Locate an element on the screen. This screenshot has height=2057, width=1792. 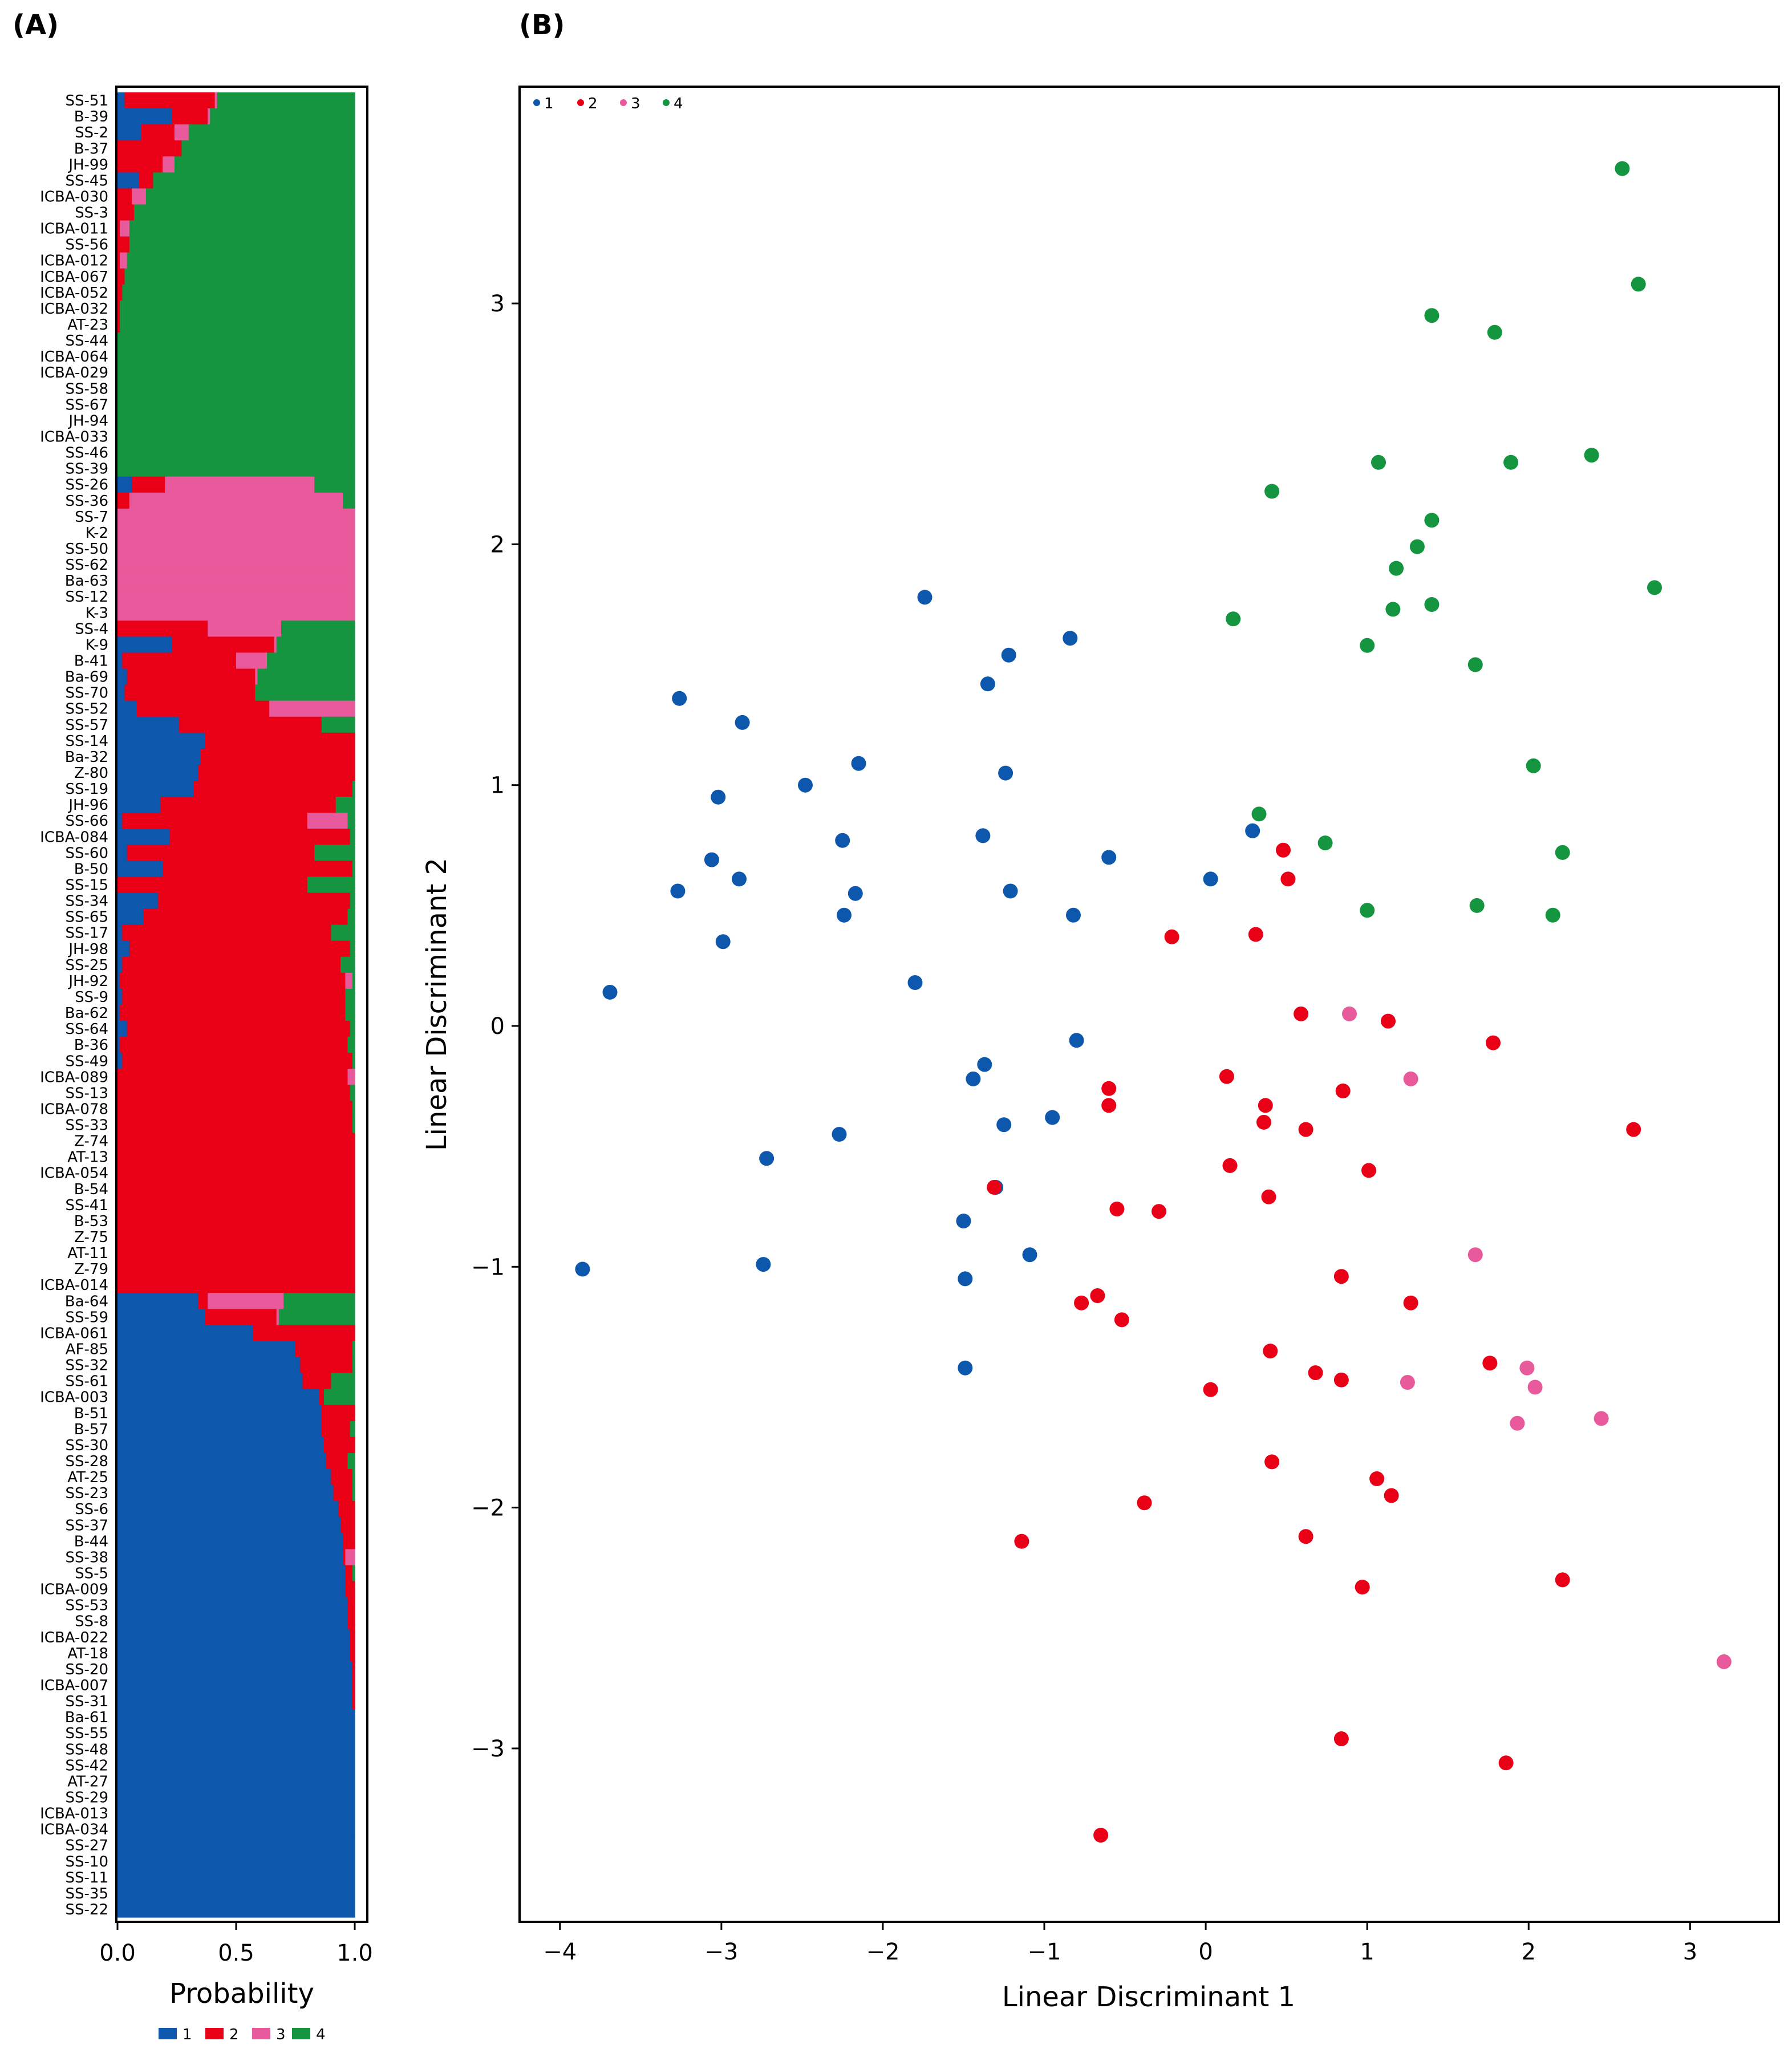
sample-label: JH-96 is located at coordinates (87, 805).